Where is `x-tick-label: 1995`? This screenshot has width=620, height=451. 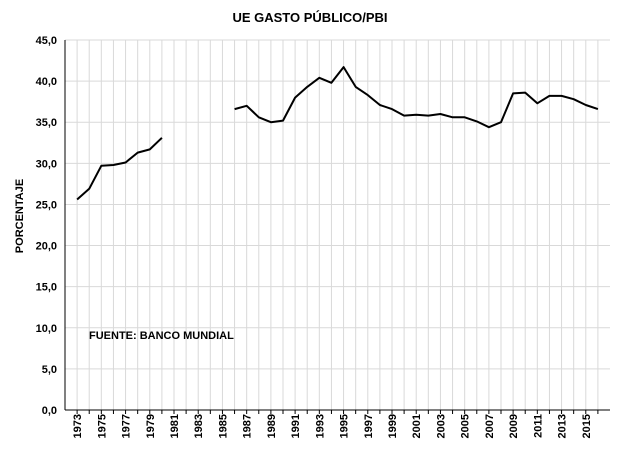
x-tick-label: 1995 is located at coordinates (345, 426).